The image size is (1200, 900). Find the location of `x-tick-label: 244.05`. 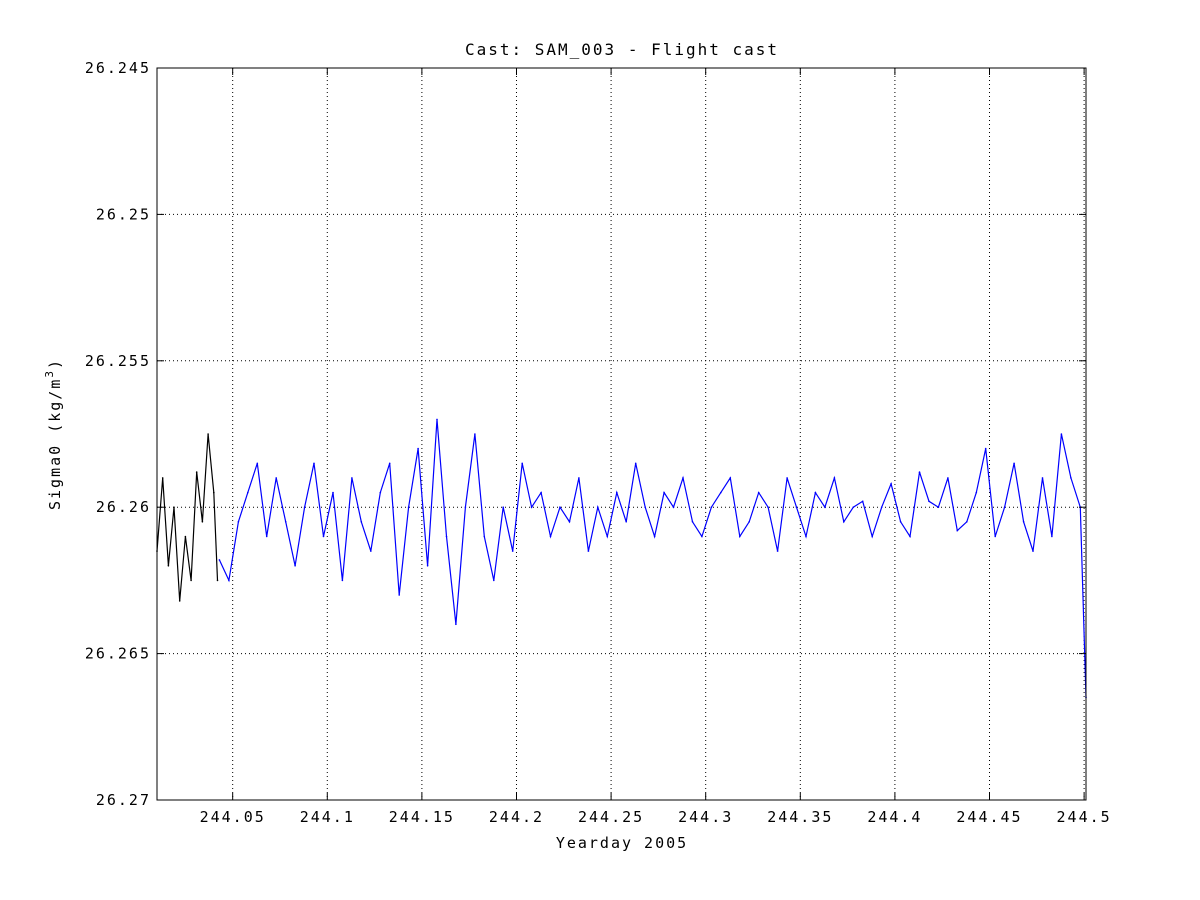

x-tick-label: 244.05 is located at coordinates (233, 817).